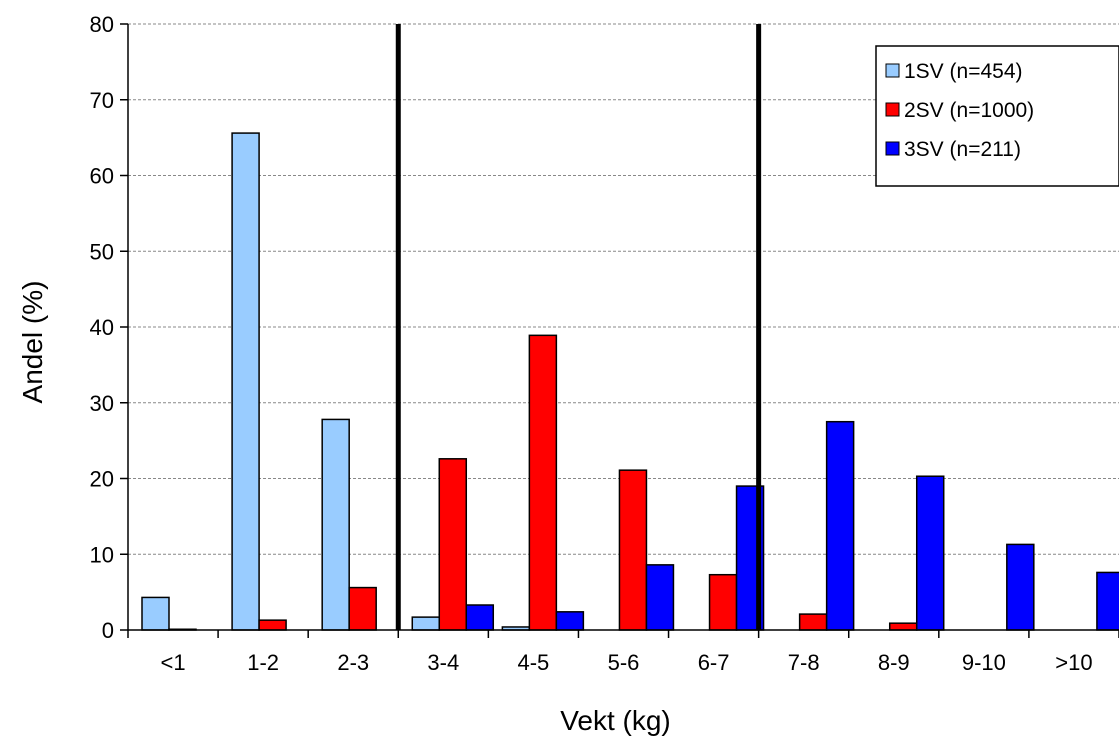  I want to click on y-tick-label: 0, so click(108, 630).